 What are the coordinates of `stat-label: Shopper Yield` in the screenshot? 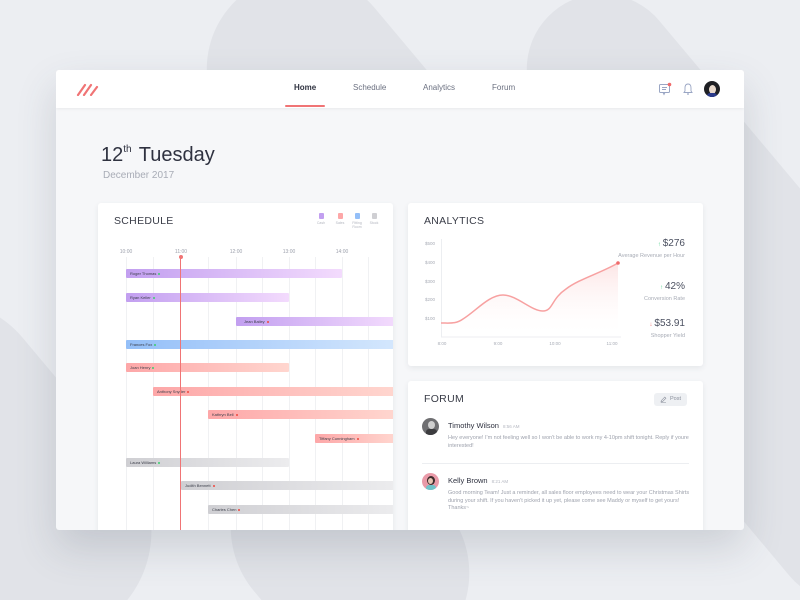 It's located at (667, 336).